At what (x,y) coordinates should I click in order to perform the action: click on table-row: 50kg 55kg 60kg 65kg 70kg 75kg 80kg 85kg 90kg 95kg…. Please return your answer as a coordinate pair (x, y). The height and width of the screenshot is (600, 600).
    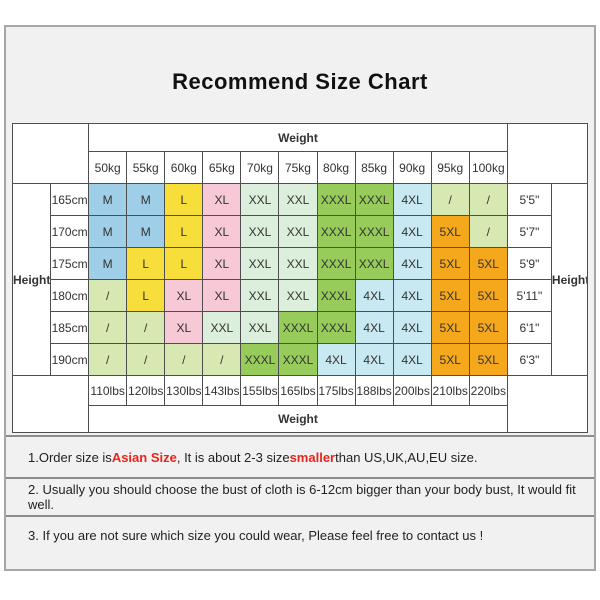
    Looking at the image, I should click on (300, 167).